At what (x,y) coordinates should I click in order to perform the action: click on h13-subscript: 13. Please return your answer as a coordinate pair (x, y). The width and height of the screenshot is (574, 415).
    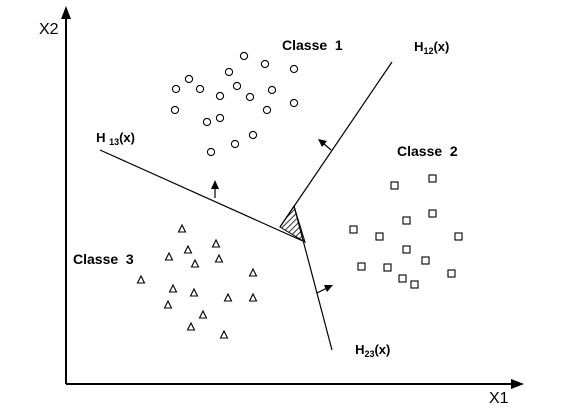
    Looking at the image, I should click on (114, 142).